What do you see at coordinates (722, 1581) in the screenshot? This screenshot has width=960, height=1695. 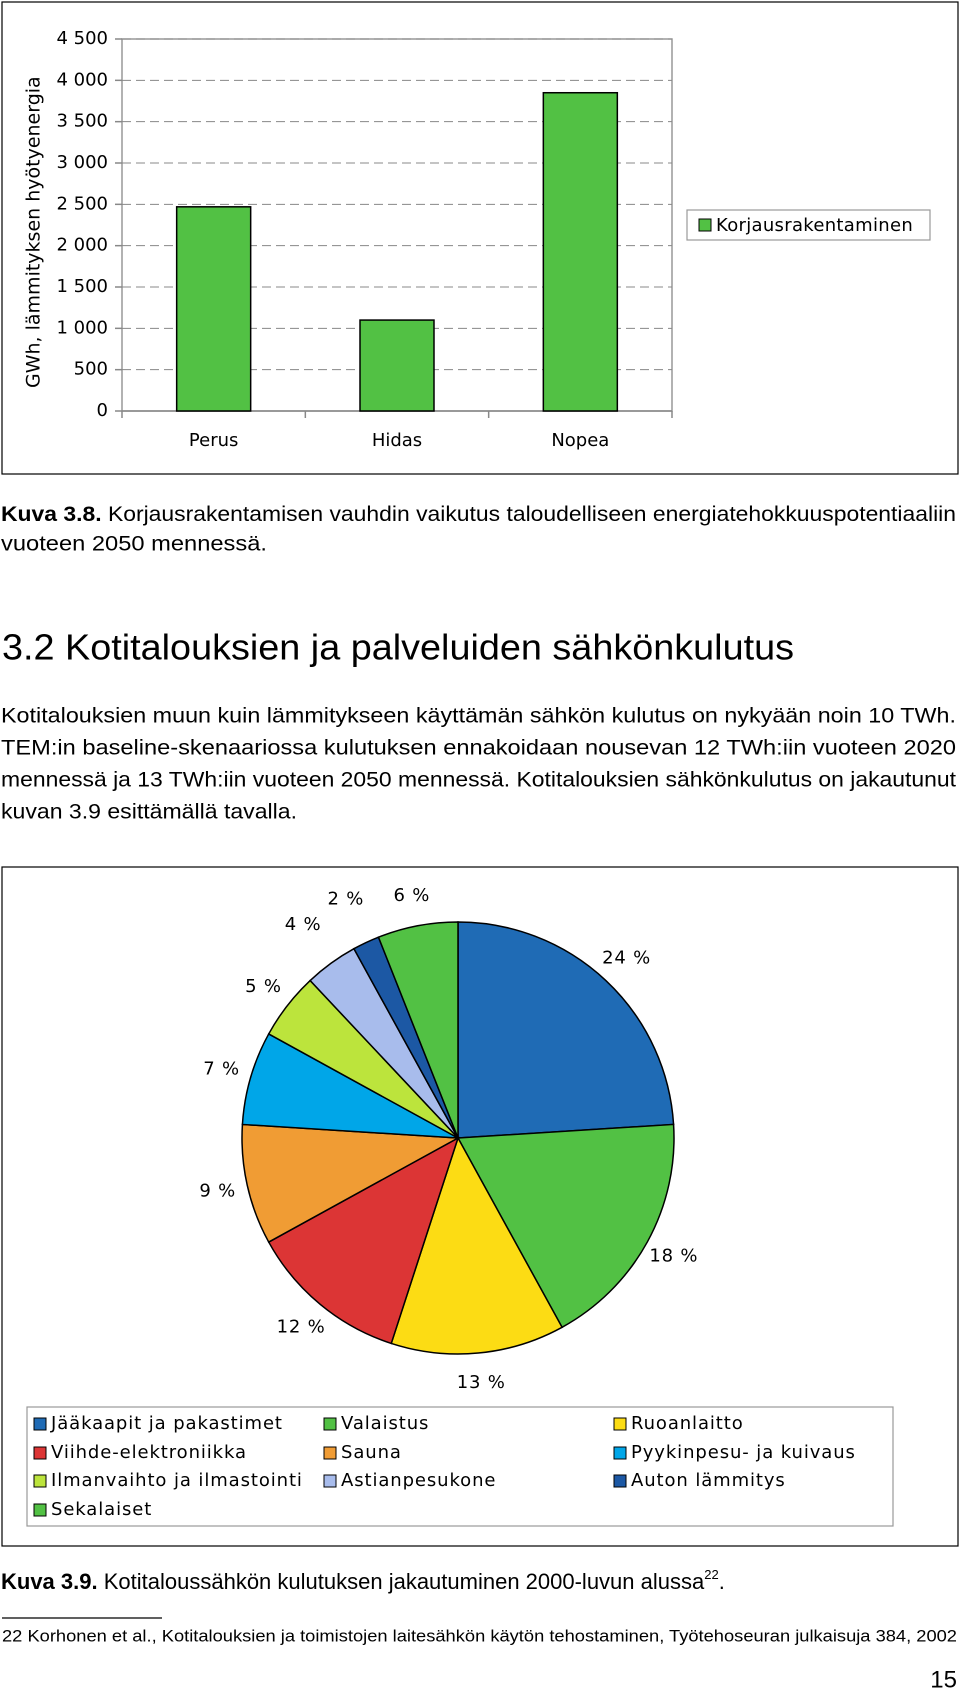 I see `caption-end: .` at bounding box center [722, 1581].